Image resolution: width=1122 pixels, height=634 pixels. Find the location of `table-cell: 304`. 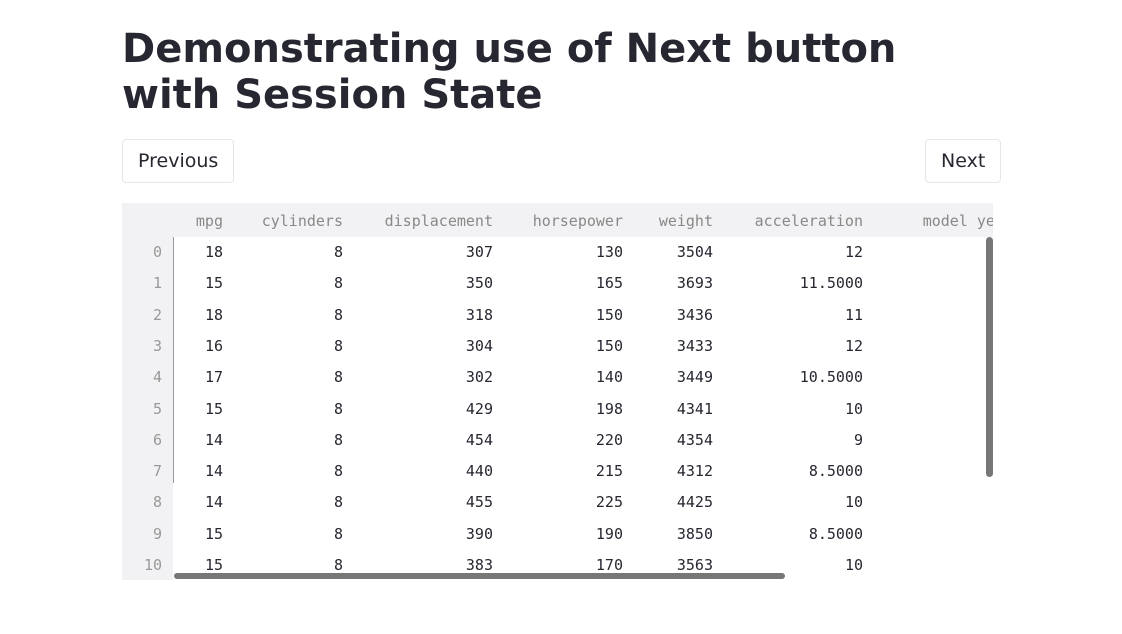

table-cell: 304 is located at coordinates (479, 345).